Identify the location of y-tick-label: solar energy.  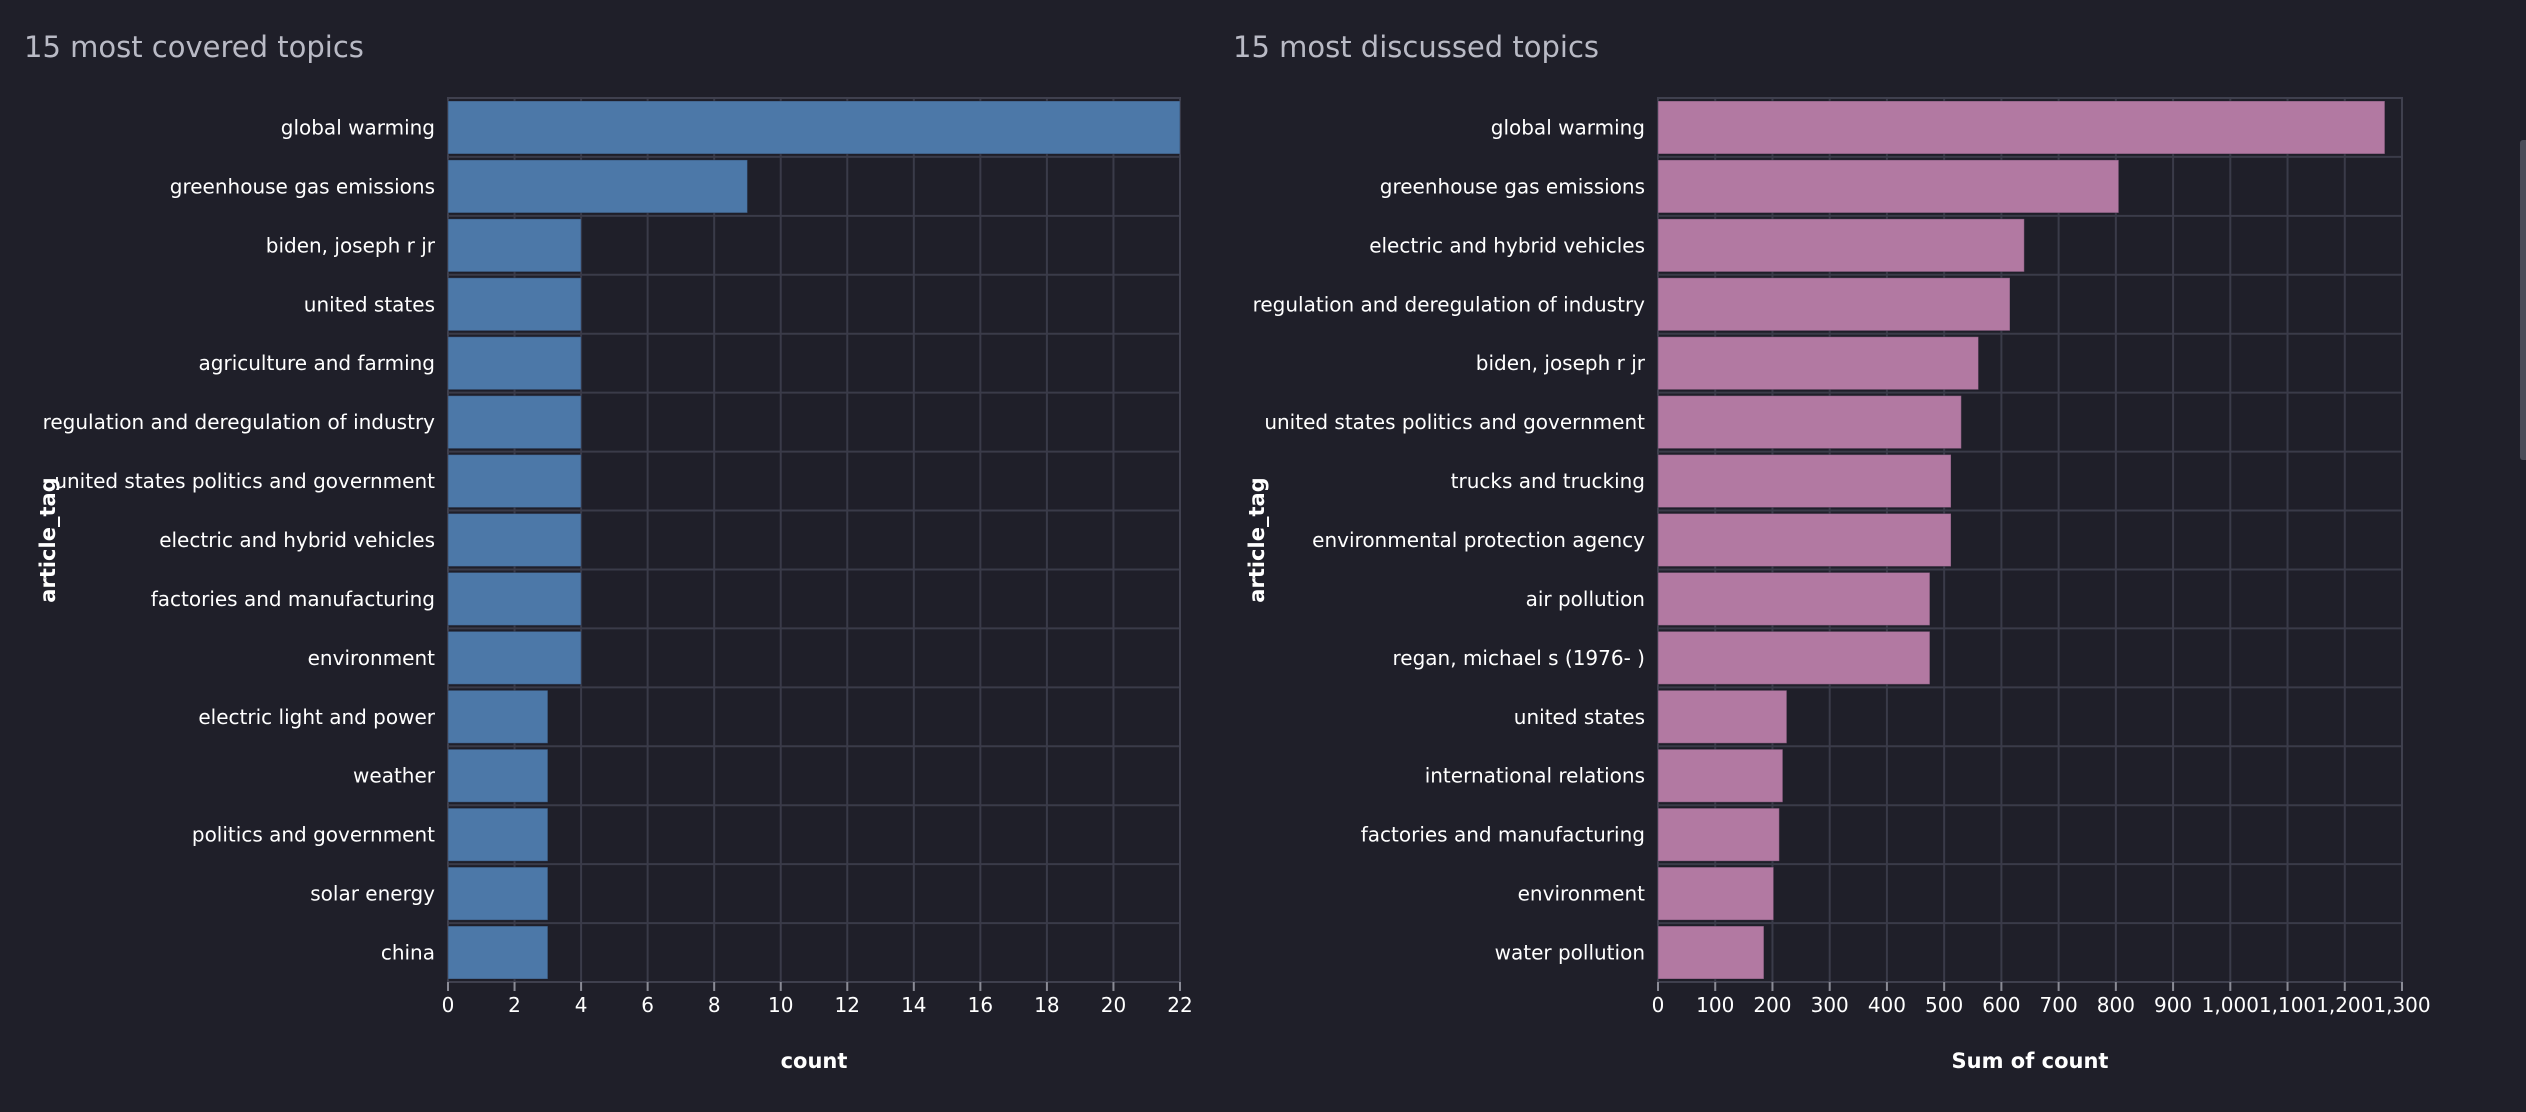
(372, 894).